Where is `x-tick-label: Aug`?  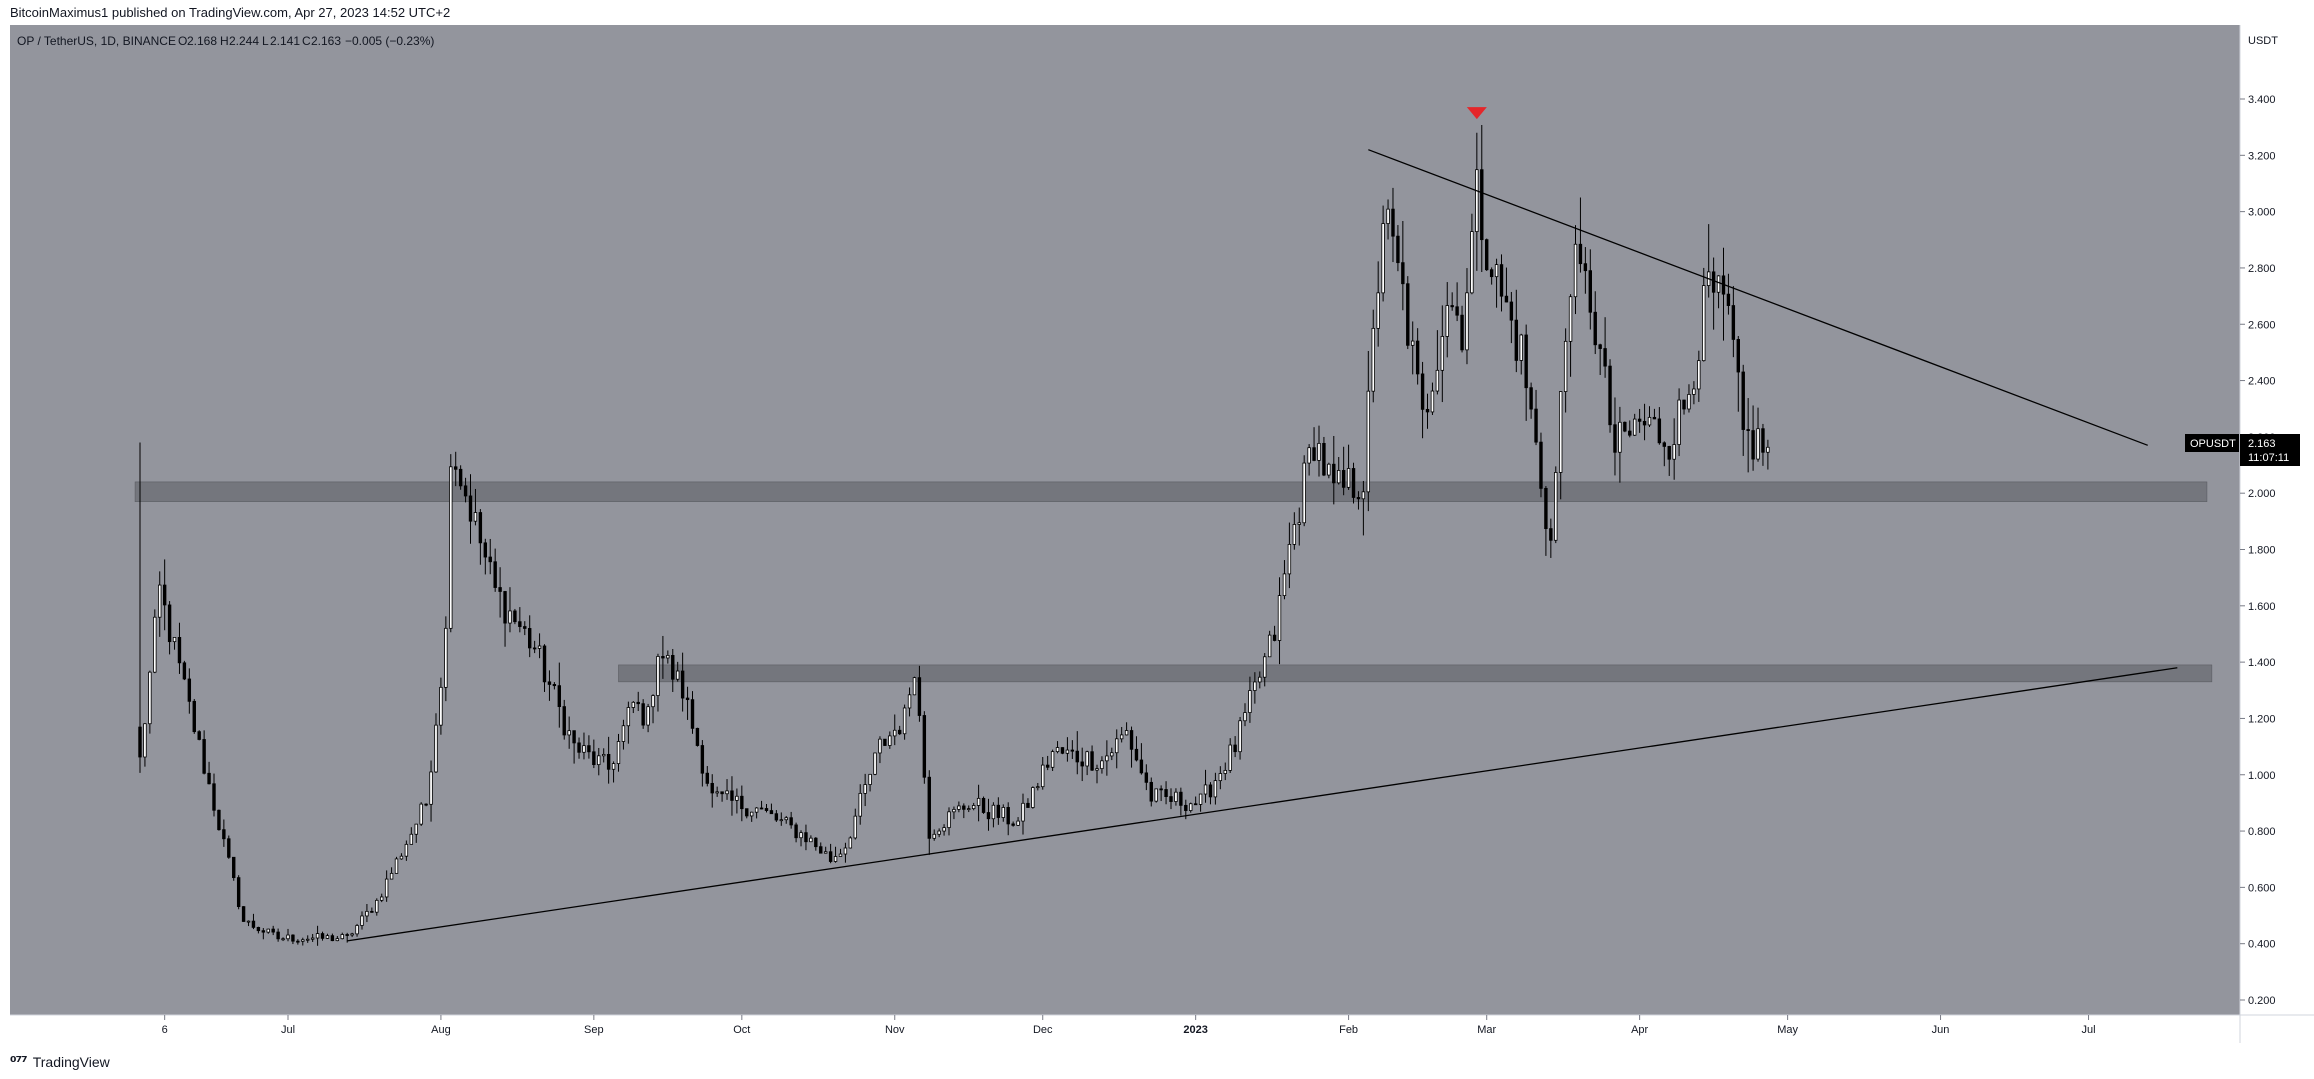 x-tick-label: Aug is located at coordinates (441, 1030).